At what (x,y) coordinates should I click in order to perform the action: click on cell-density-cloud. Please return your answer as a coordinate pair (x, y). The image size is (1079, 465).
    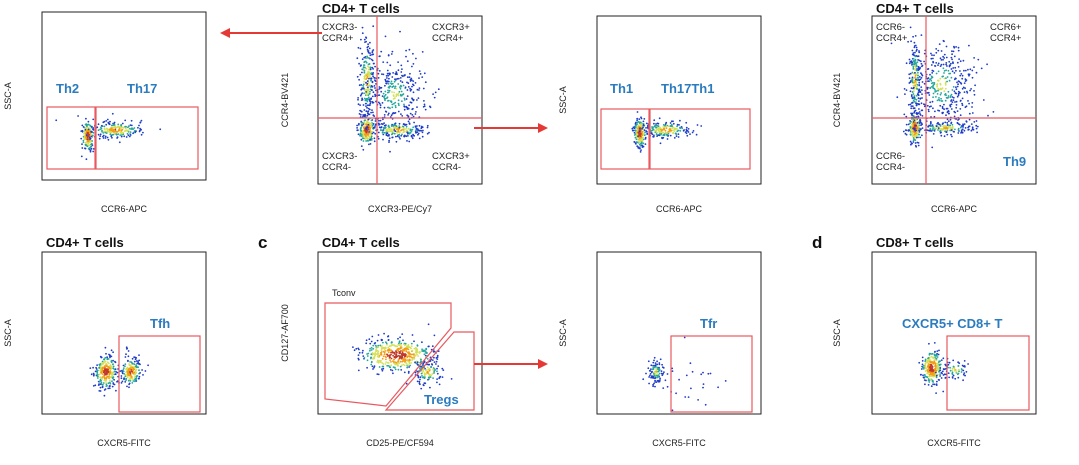
    Looking at the image, I should click on (119, 371).